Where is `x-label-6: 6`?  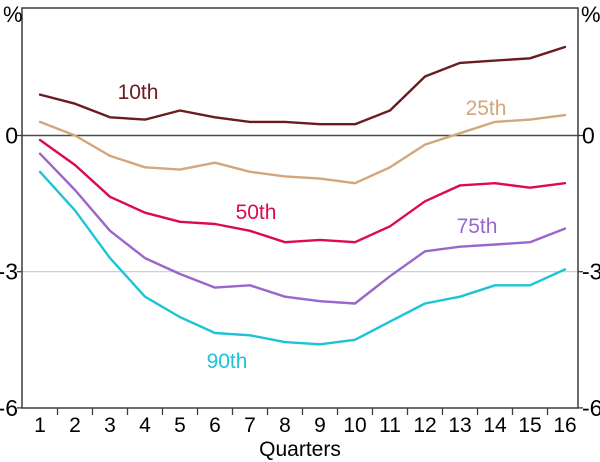
x-label-6: 6 is located at coordinates (215, 425).